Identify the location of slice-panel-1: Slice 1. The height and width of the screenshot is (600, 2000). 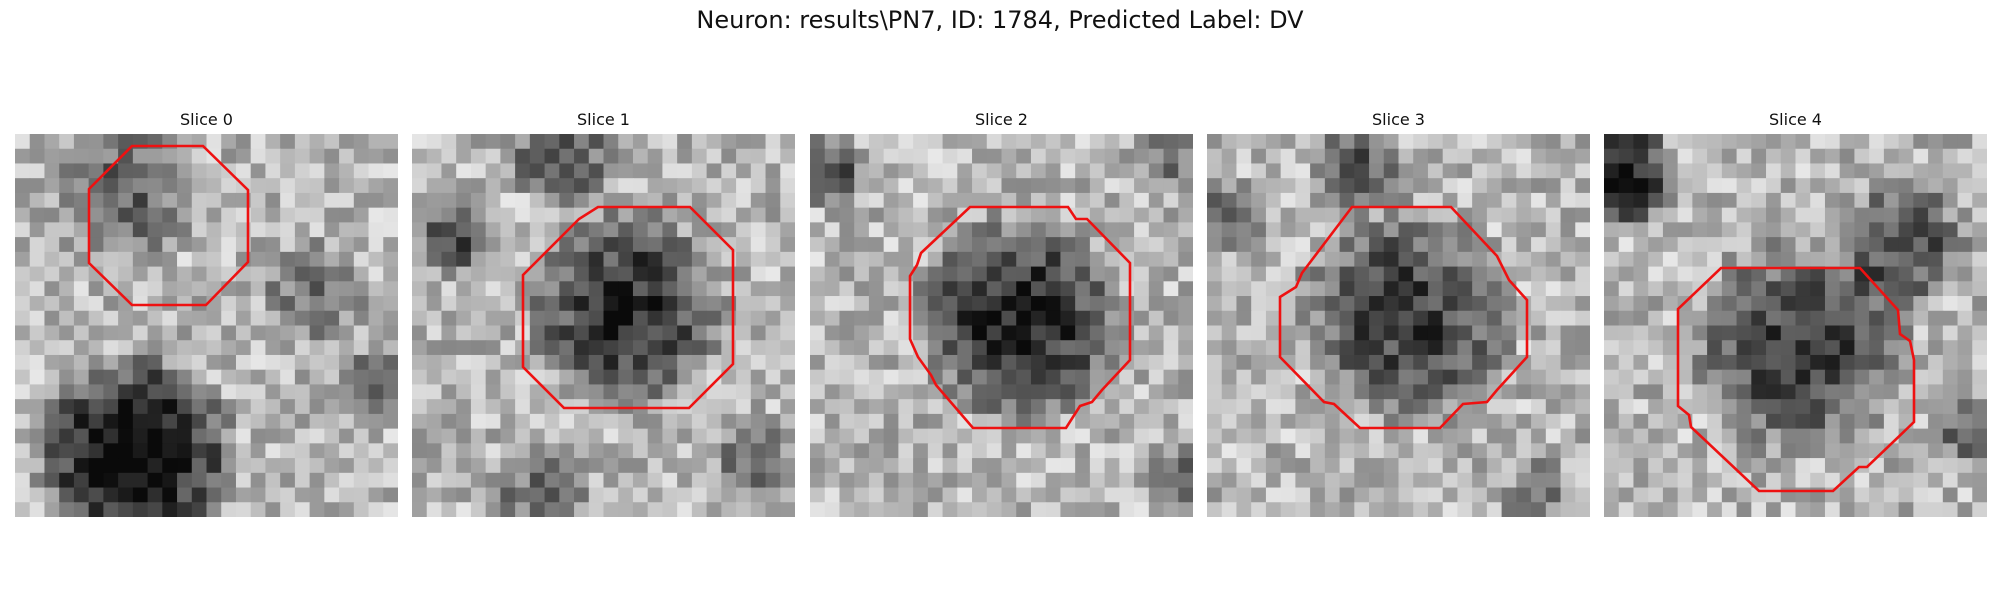
(603, 312).